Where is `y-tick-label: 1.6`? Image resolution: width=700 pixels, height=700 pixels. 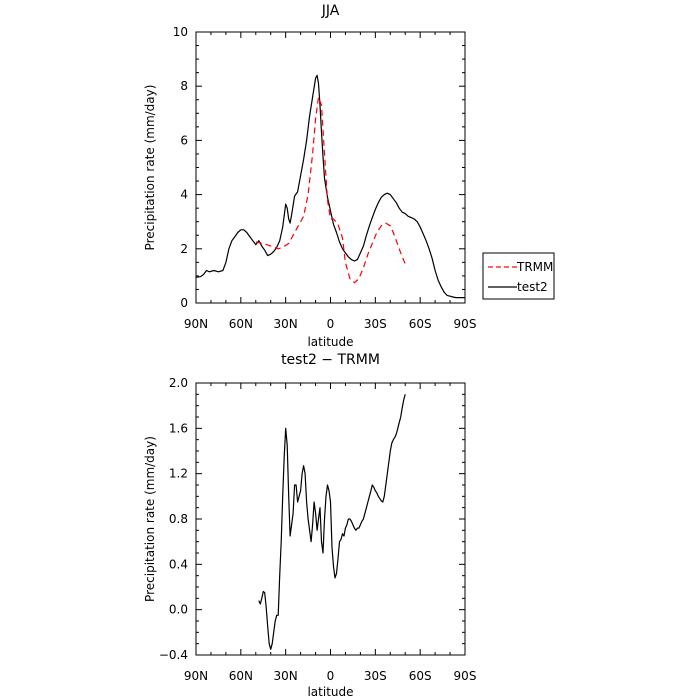 y-tick-label: 1.6 is located at coordinates (178, 428).